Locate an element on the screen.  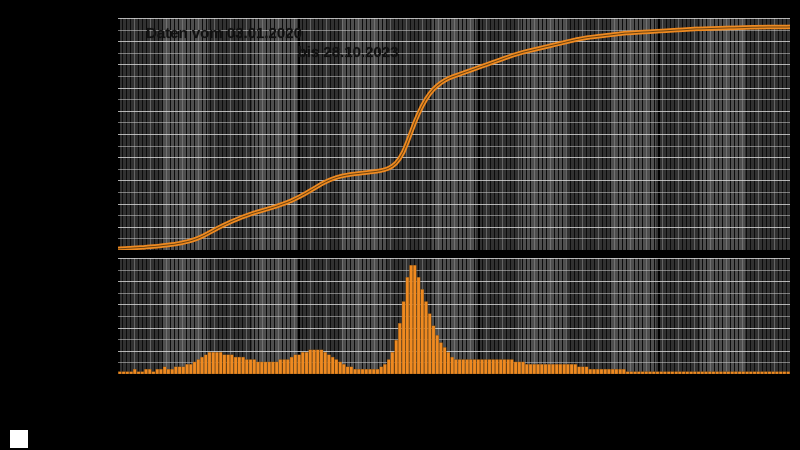
legend-color-swatch is located at coordinates (19, 439).